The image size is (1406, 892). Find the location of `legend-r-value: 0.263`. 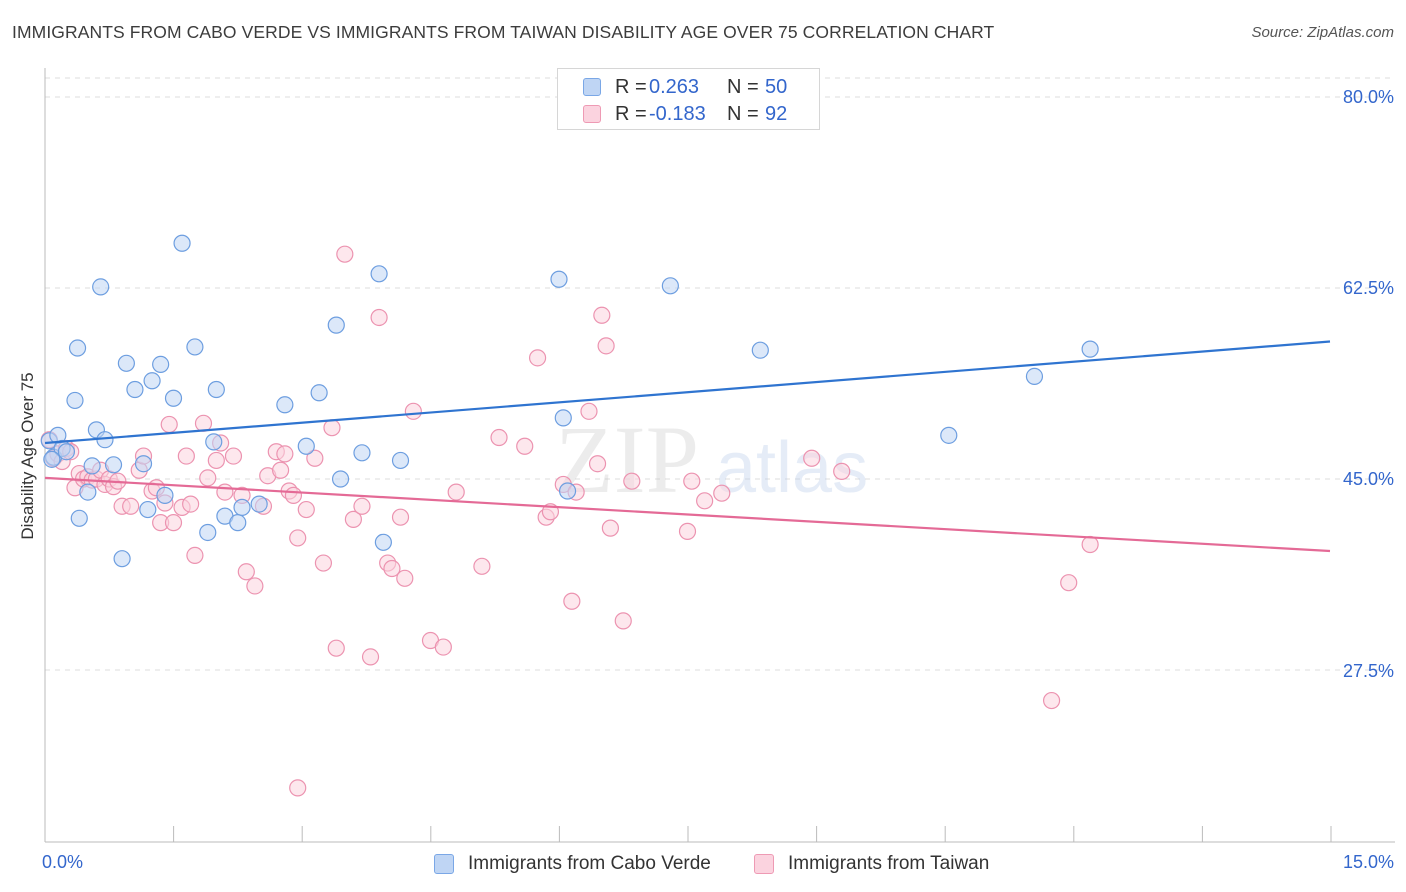

legend-r-value: 0.263 is located at coordinates (674, 86).